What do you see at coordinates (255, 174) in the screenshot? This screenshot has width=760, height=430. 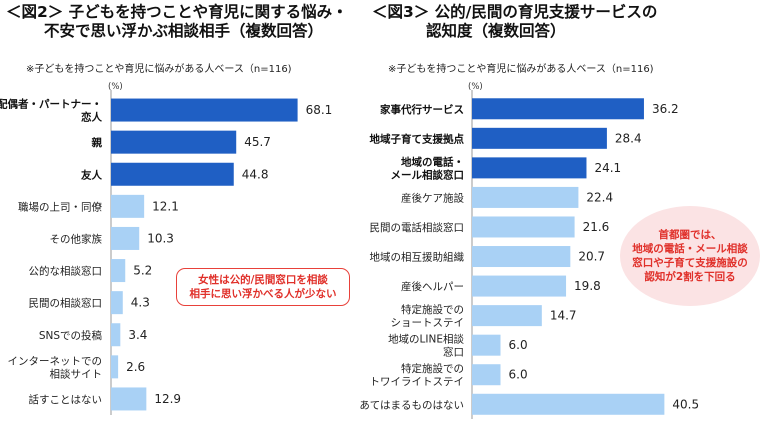 I see `left-value-label: 44.8` at bounding box center [255, 174].